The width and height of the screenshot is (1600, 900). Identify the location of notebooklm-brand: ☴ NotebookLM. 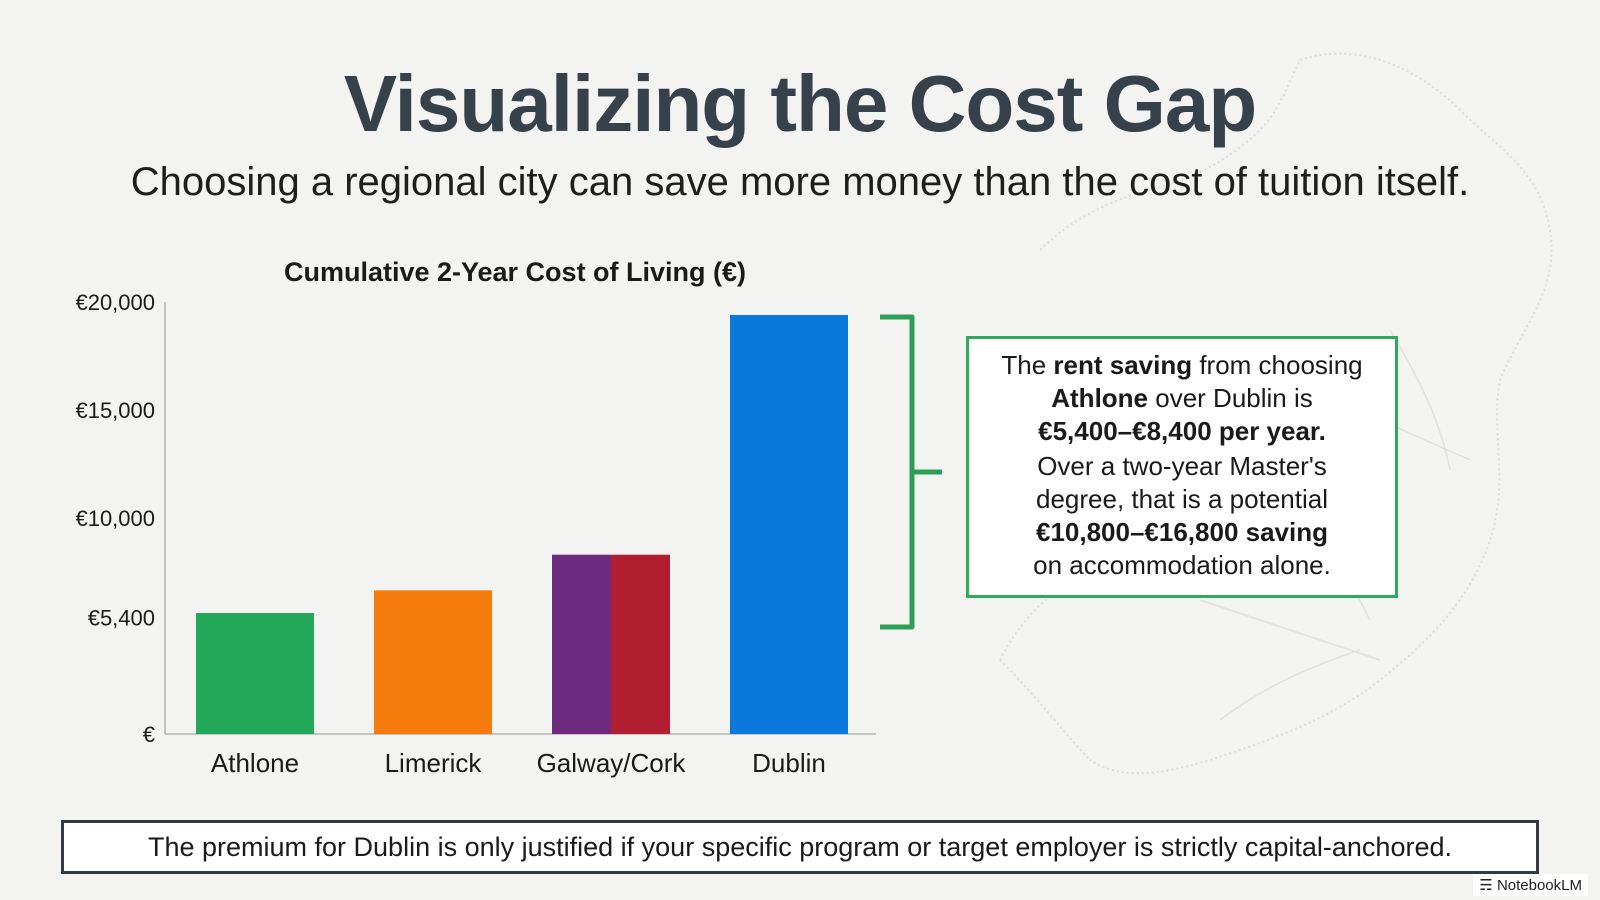
(1530, 885).